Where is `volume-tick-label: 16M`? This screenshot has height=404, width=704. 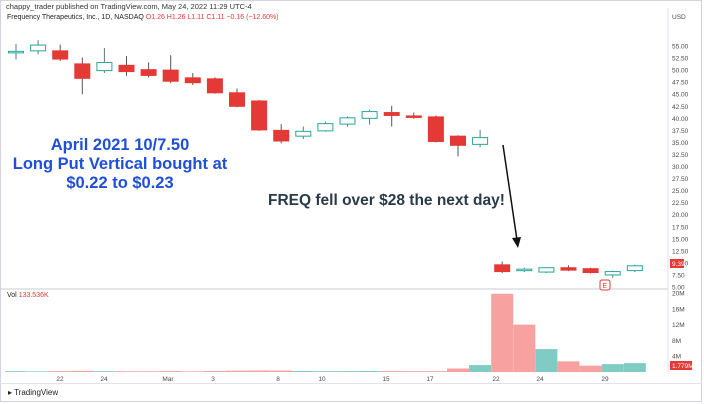
volume-tick-label: 16M is located at coordinates (678, 309).